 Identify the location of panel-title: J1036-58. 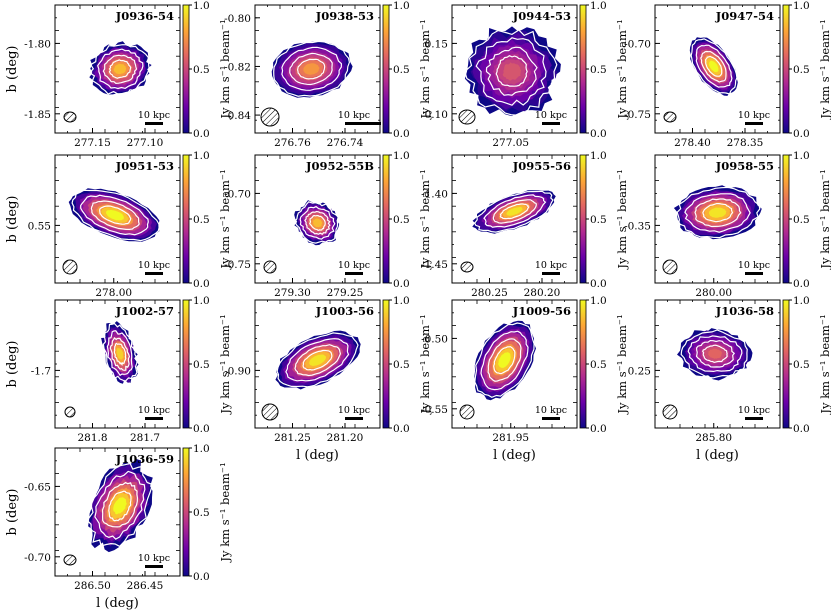
(744, 311).